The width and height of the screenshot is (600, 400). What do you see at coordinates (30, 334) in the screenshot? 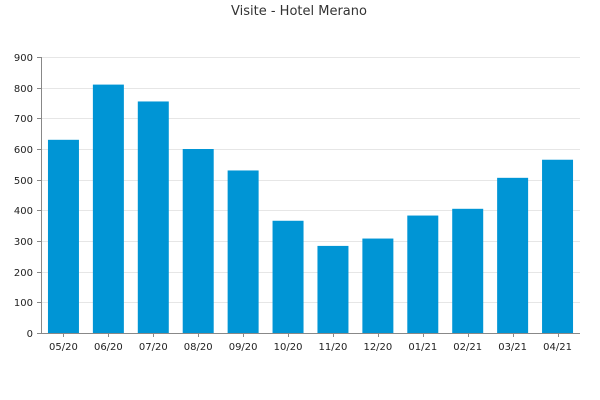
I see `y-tick-label: 0` at bounding box center [30, 334].